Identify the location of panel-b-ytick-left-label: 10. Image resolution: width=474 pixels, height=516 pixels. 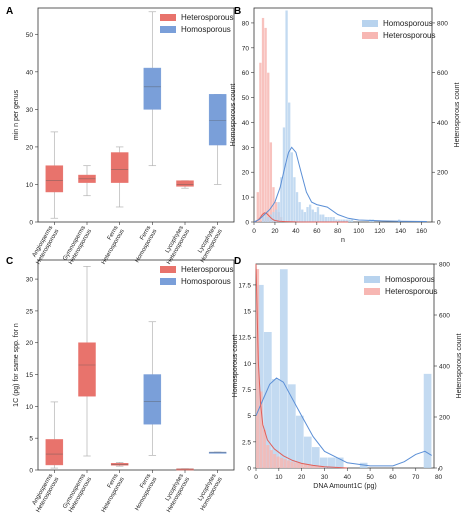
(246, 198).